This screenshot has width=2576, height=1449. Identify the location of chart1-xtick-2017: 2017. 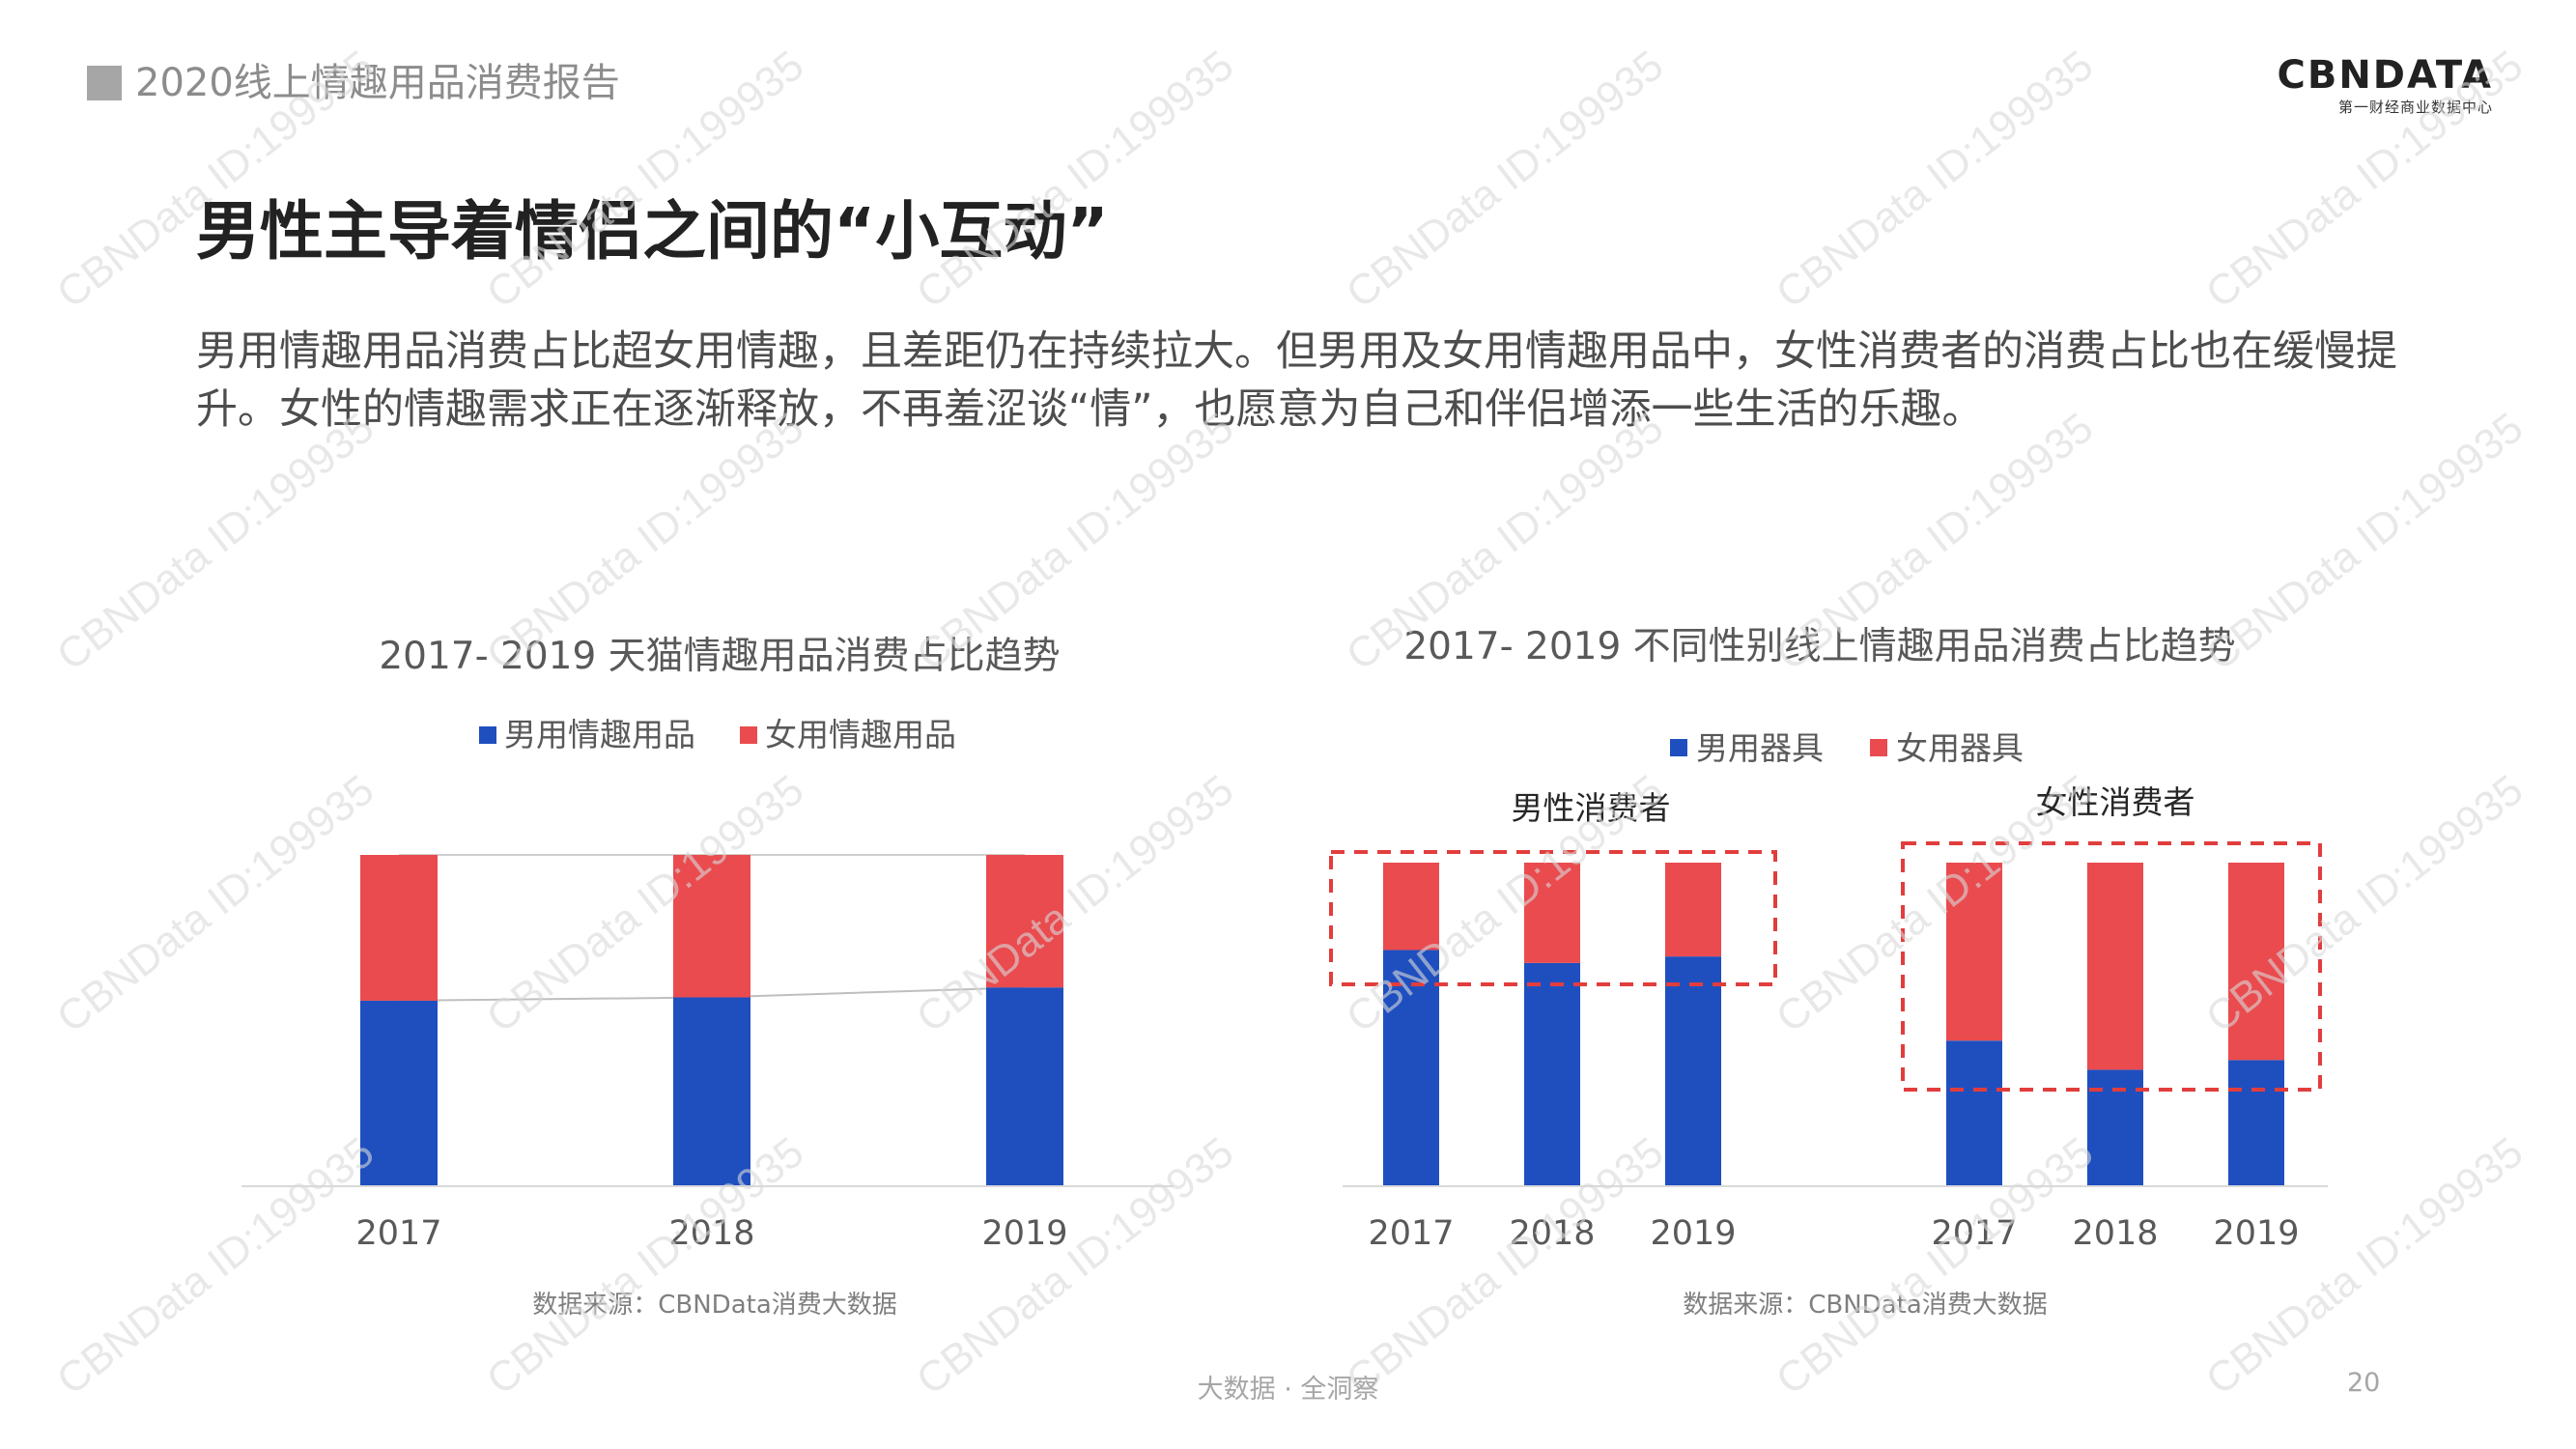
(398, 1233).